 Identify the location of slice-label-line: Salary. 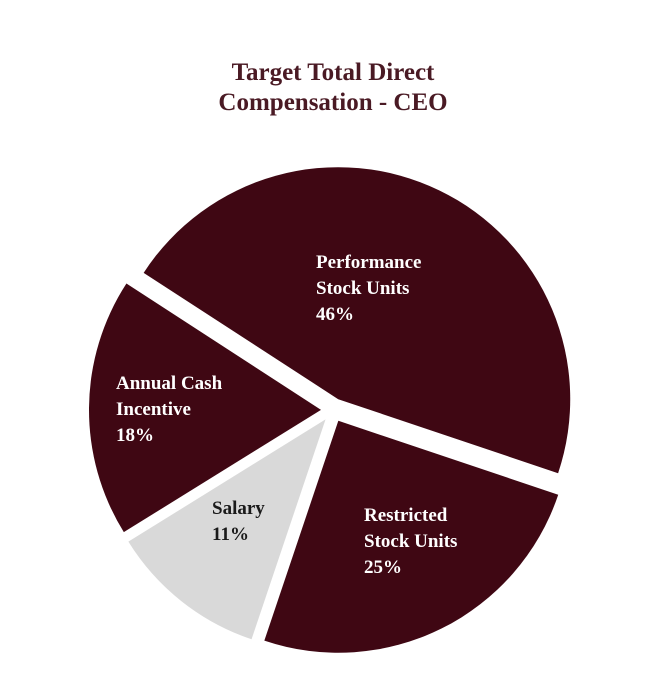
(238, 508).